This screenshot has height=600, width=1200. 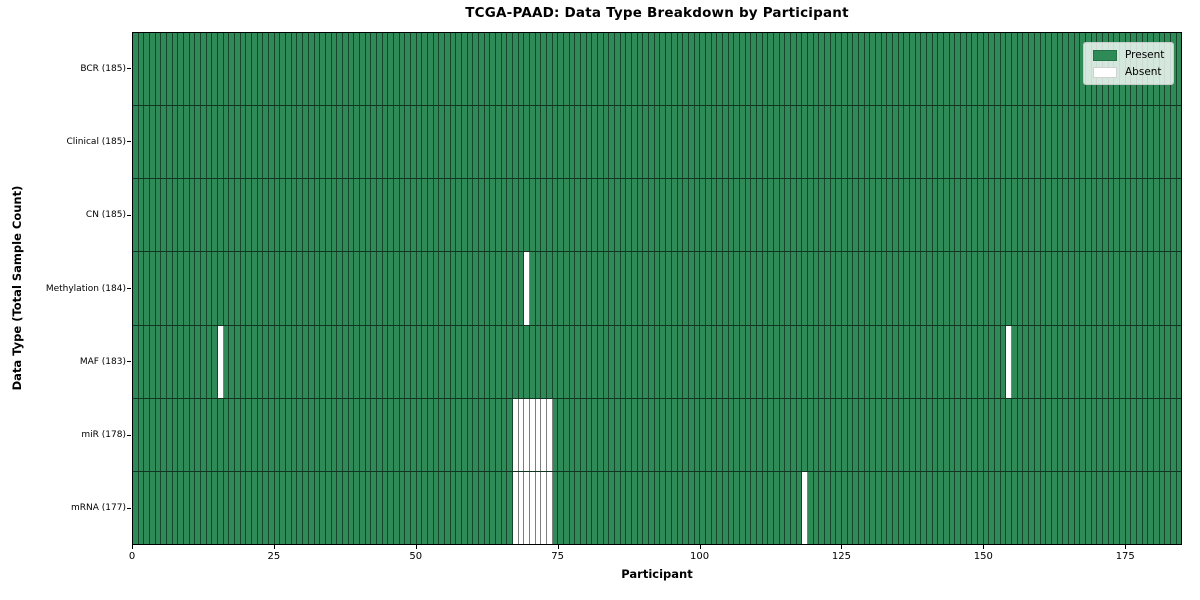 What do you see at coordinates (416, 556) in the screenshot?
I see `x-tick-label: 50` at bounding box center [416, 556].